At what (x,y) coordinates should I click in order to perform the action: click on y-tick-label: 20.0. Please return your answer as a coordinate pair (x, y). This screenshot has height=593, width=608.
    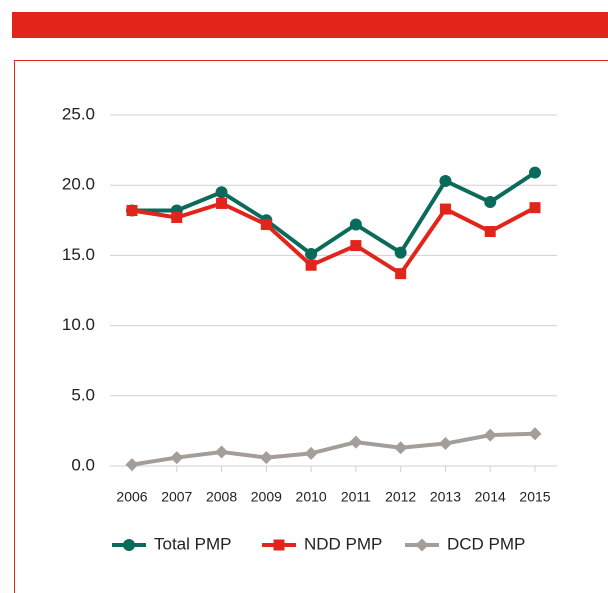
    Looking at the image, I should click on (78, 184).